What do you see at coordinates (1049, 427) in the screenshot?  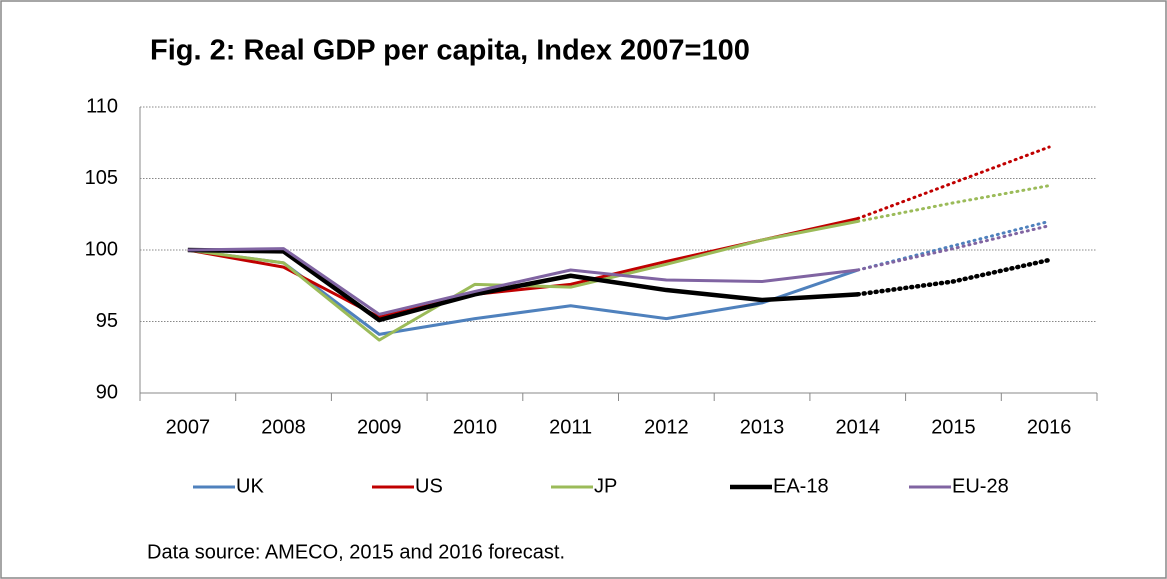 I see `x-tick-label: 2016` at bounding box center [1049, 427].